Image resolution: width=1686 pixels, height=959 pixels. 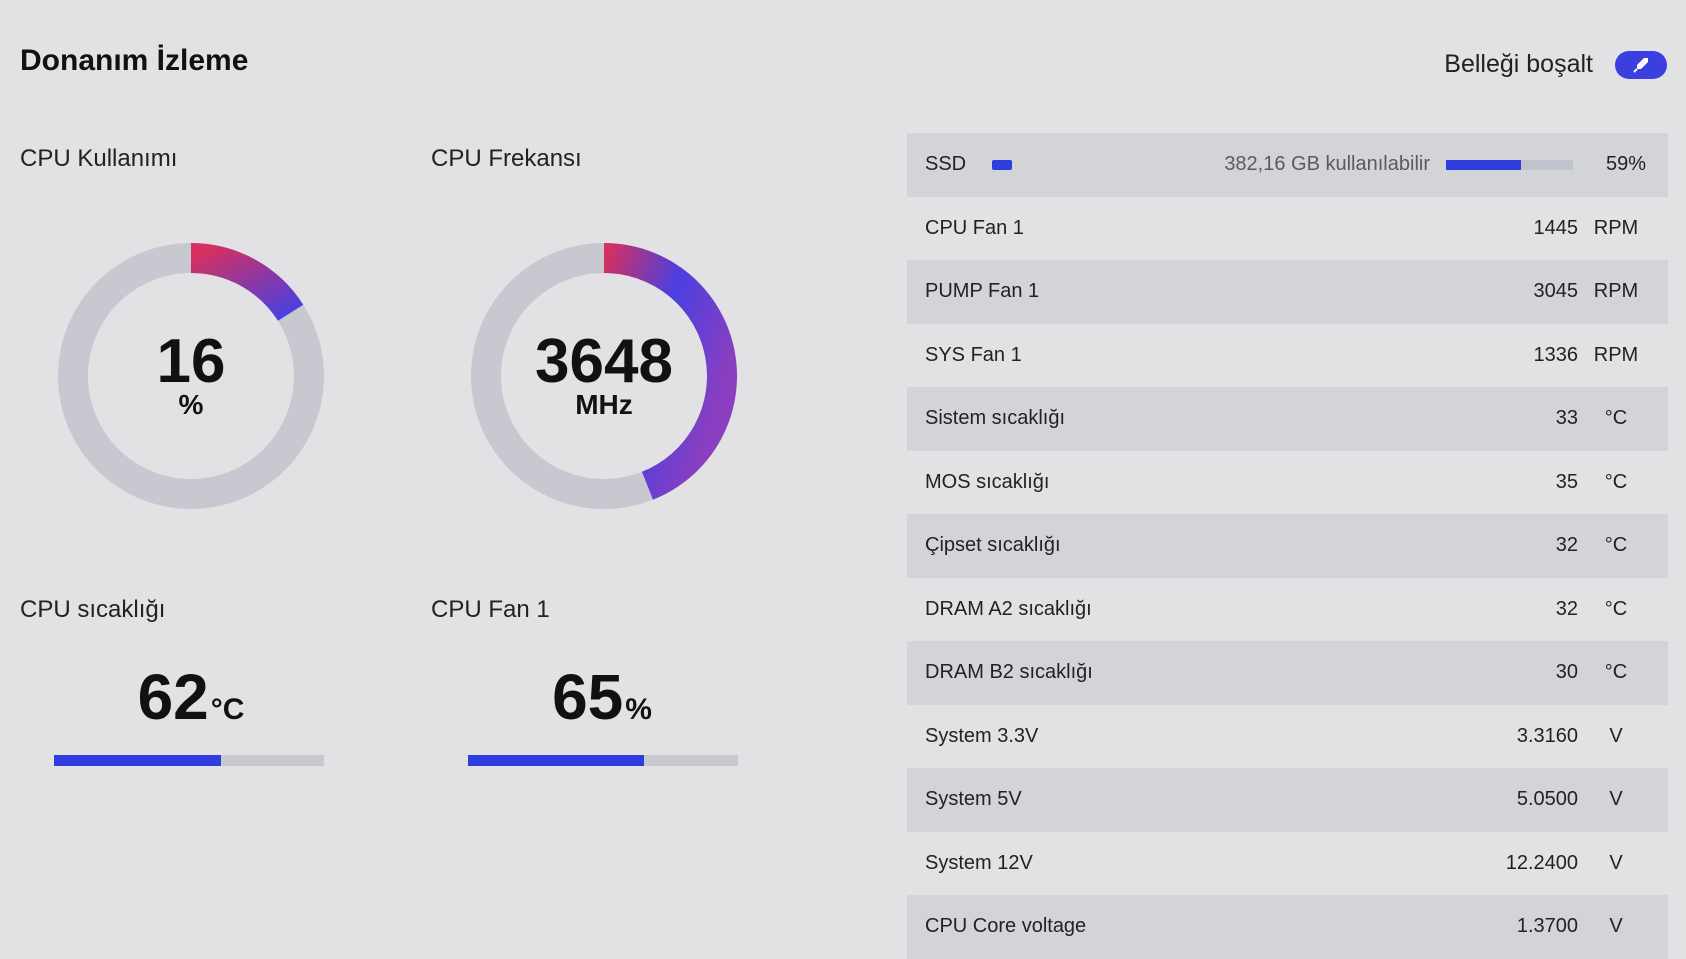 I want to click on cpu-usage-unit: %, so click(x=191, y=404).